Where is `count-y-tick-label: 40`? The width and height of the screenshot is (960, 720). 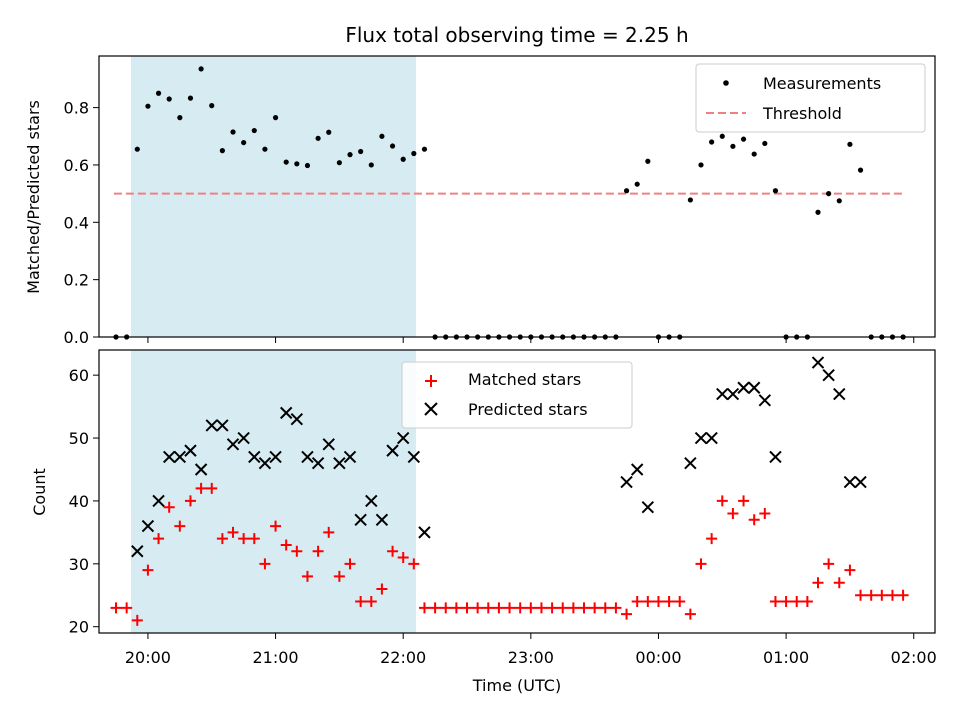
count-y-tick-label: 40 is located at coordinates (79, 501).